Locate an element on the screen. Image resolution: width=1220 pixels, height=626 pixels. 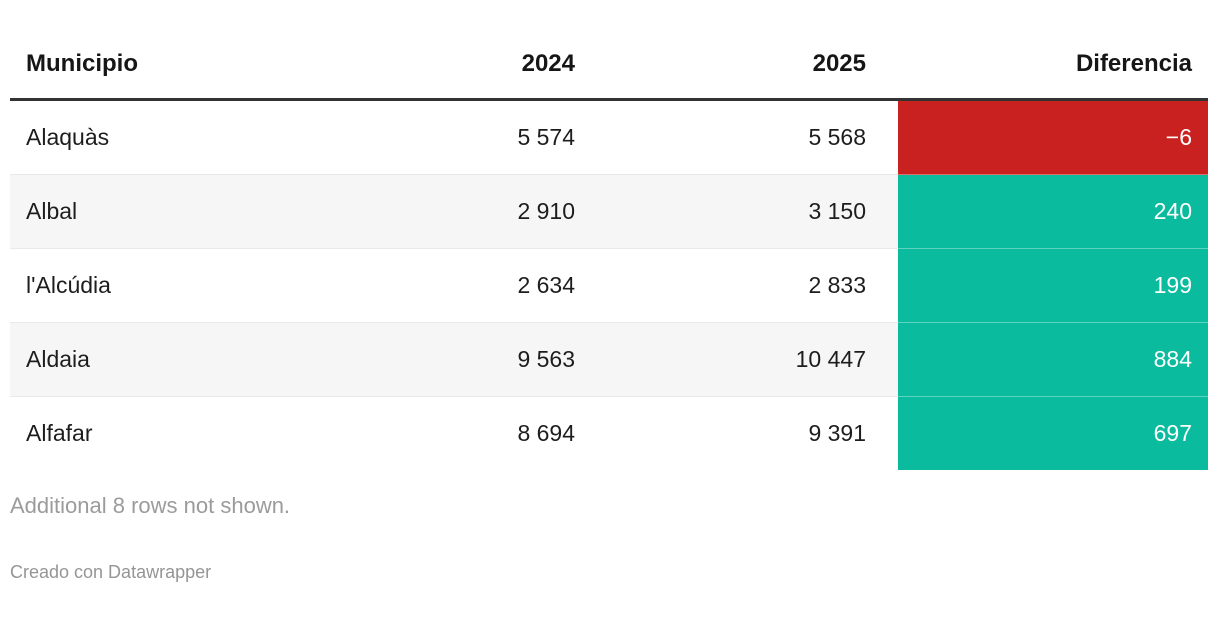
cell-municipio: Albal is located at coordinates (155, 212).